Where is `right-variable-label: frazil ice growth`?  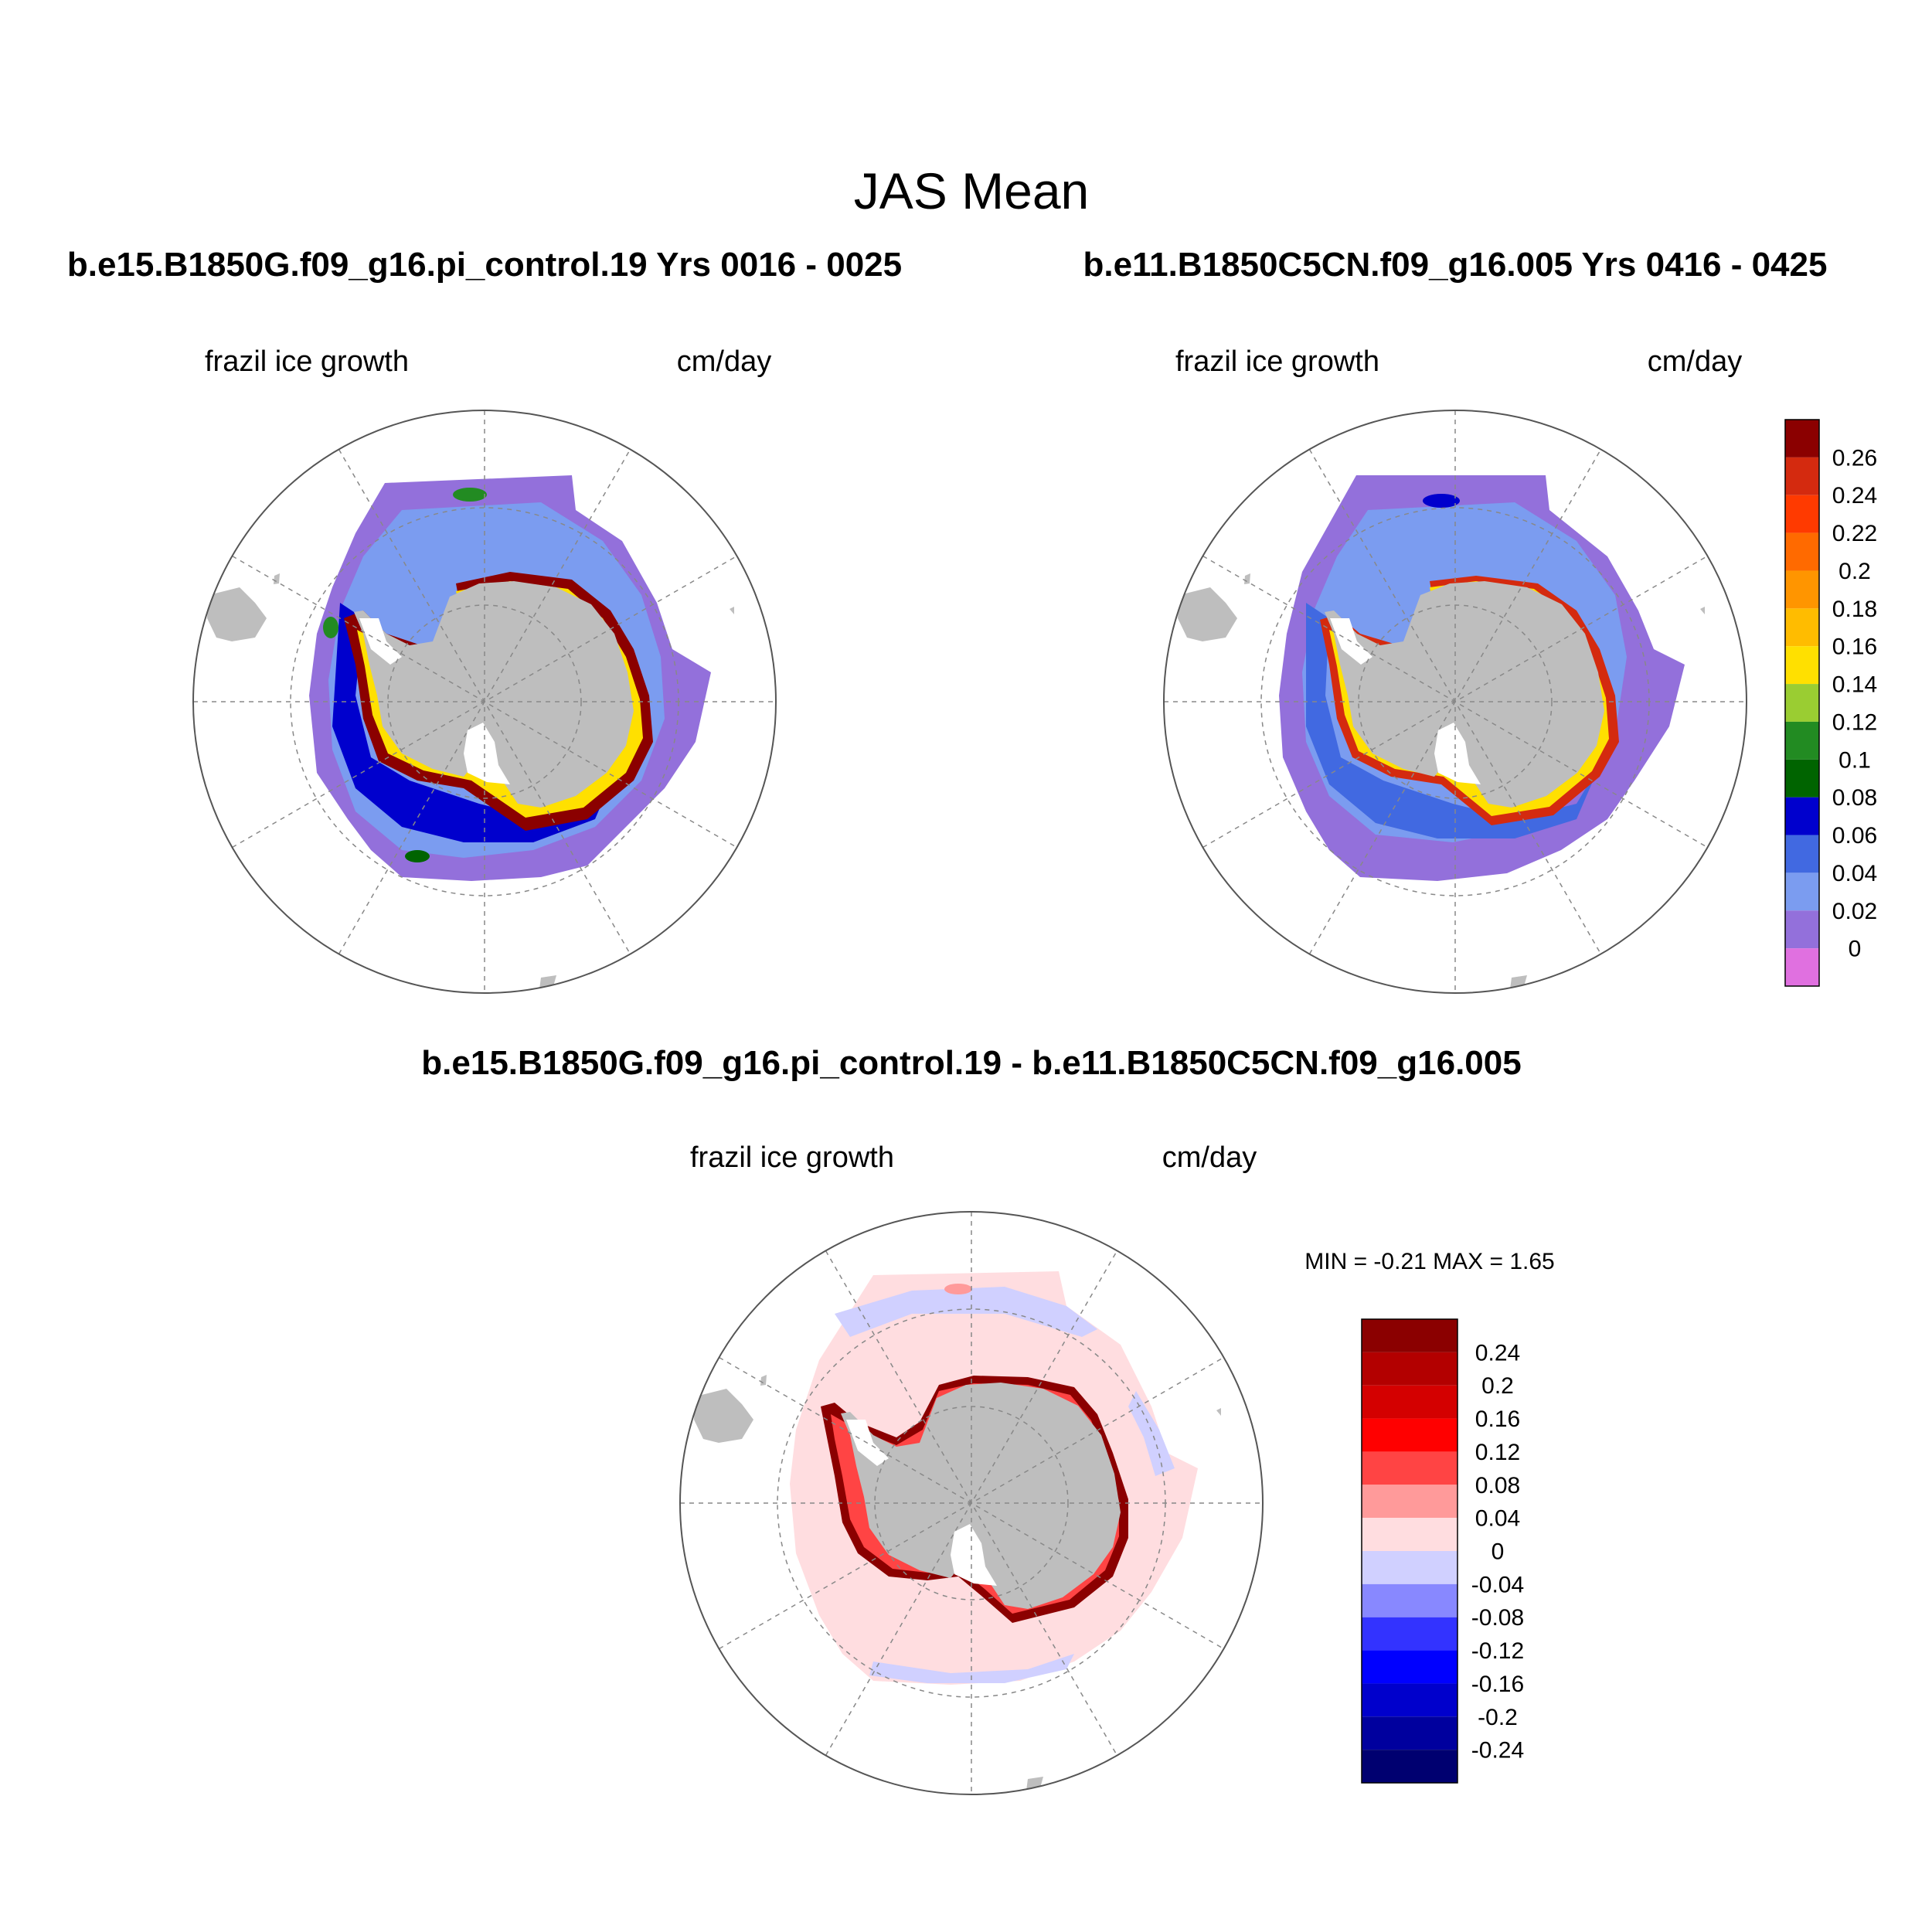
right-variable-label: frazil ice growth is located at coordinates (1277, 362).